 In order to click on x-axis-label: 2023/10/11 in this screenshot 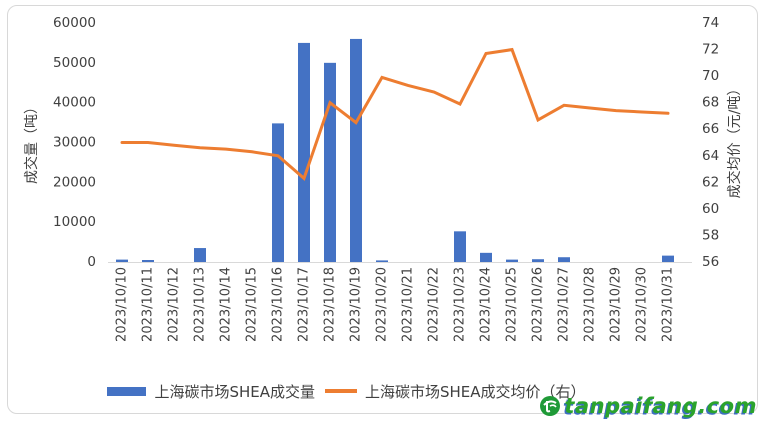, I will do `click(148, 304)`.